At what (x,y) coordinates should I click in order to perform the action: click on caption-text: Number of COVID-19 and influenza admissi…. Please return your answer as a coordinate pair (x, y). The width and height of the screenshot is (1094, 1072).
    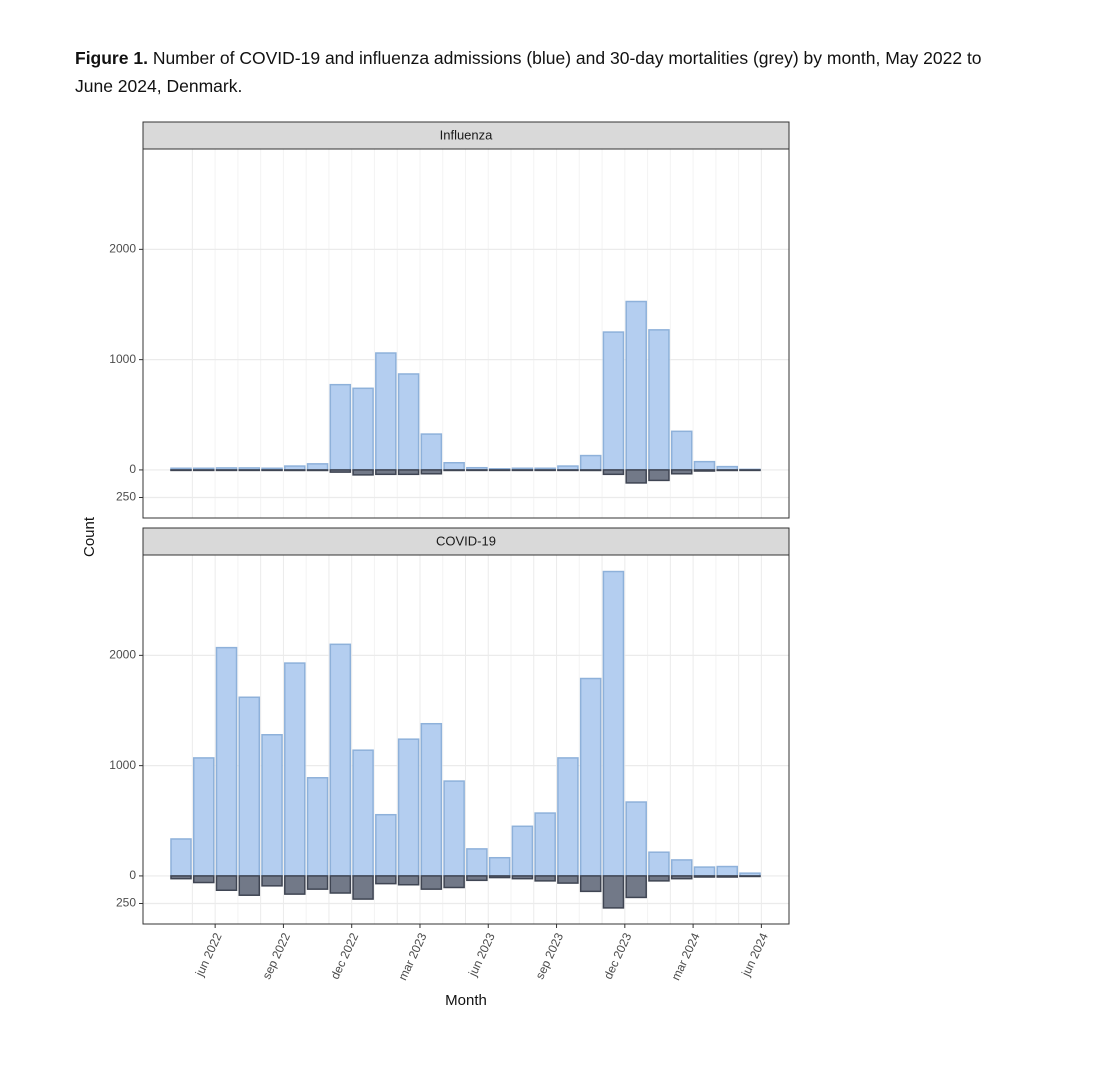
    Looking at the image, I should click on (528, 72).